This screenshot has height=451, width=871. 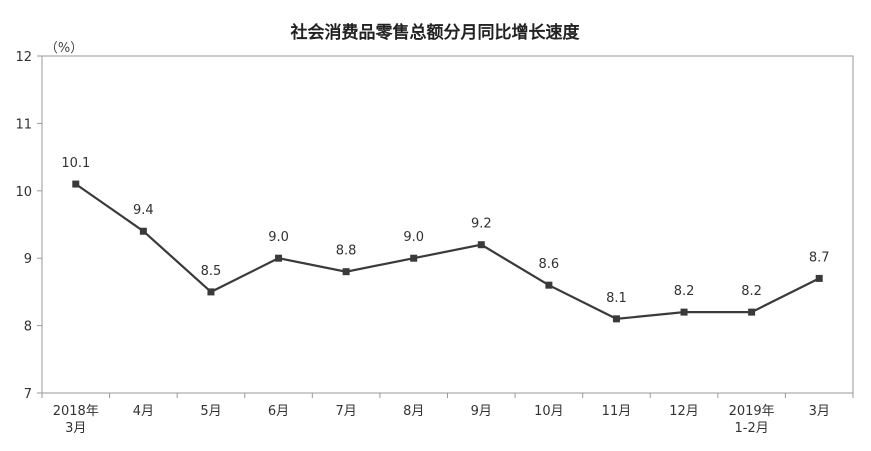 I want to click on x-tick-label: 9月, so click(x=481, y=411).